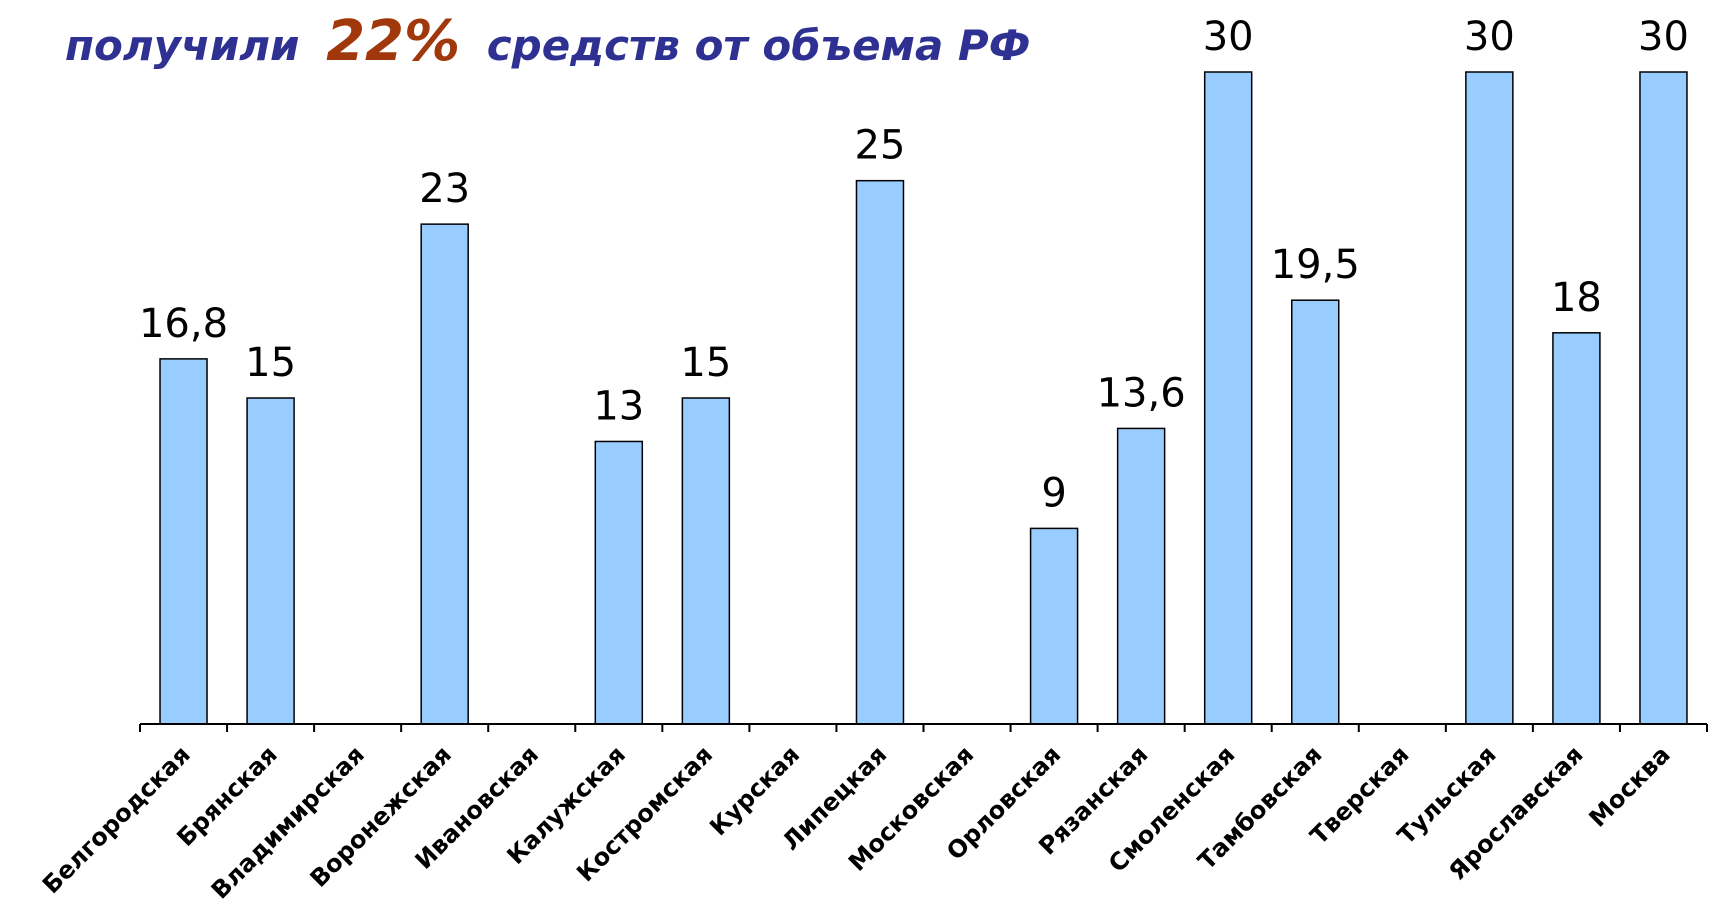 The width and height of the screenshot is (1715, 921). What do you see at coordinates (288, 822) in the screenshot?
I see `x-tick-label: Владимирская` at bounding box center [288, 822].